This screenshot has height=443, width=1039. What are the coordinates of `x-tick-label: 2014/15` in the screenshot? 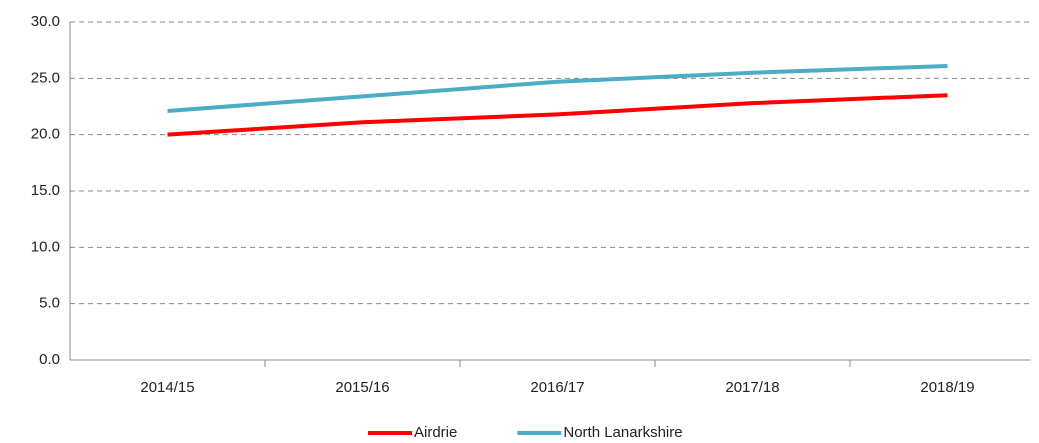 It's located at (167, 387).